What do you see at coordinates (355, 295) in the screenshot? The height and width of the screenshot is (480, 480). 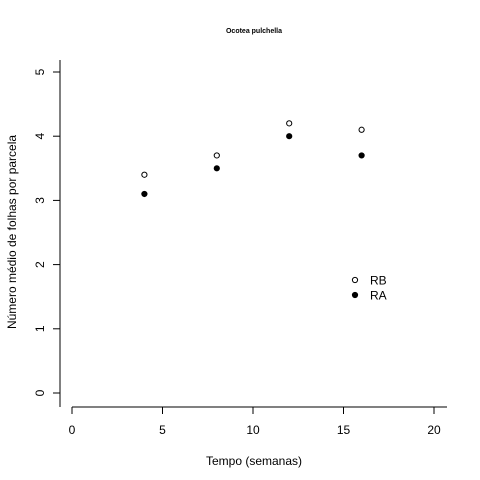 I see `legend-marker-ra` at bounding box center [355, 295].